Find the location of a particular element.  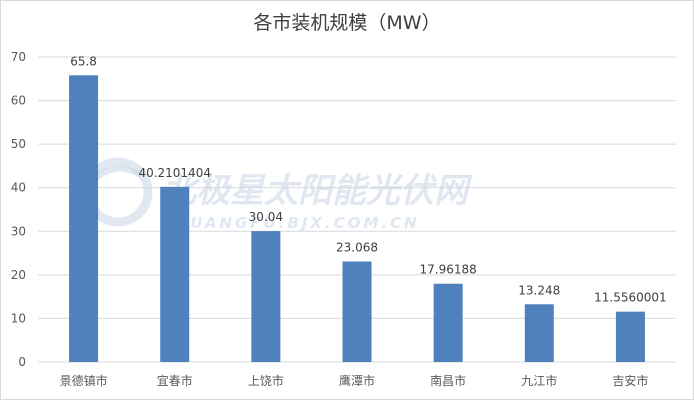

x-category-label: 上饶市 is located at coordinates (266, 380).